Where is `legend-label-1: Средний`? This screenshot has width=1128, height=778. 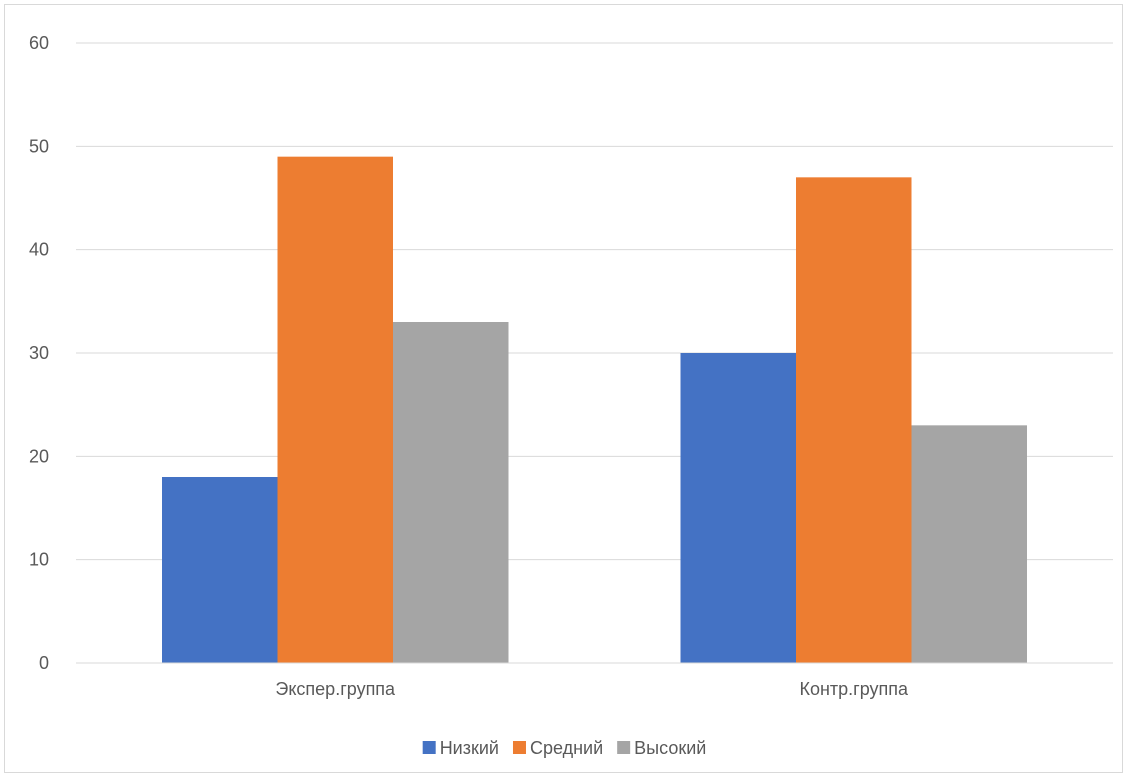
legend-label-1: Средний is located at coordinates (566, 748).